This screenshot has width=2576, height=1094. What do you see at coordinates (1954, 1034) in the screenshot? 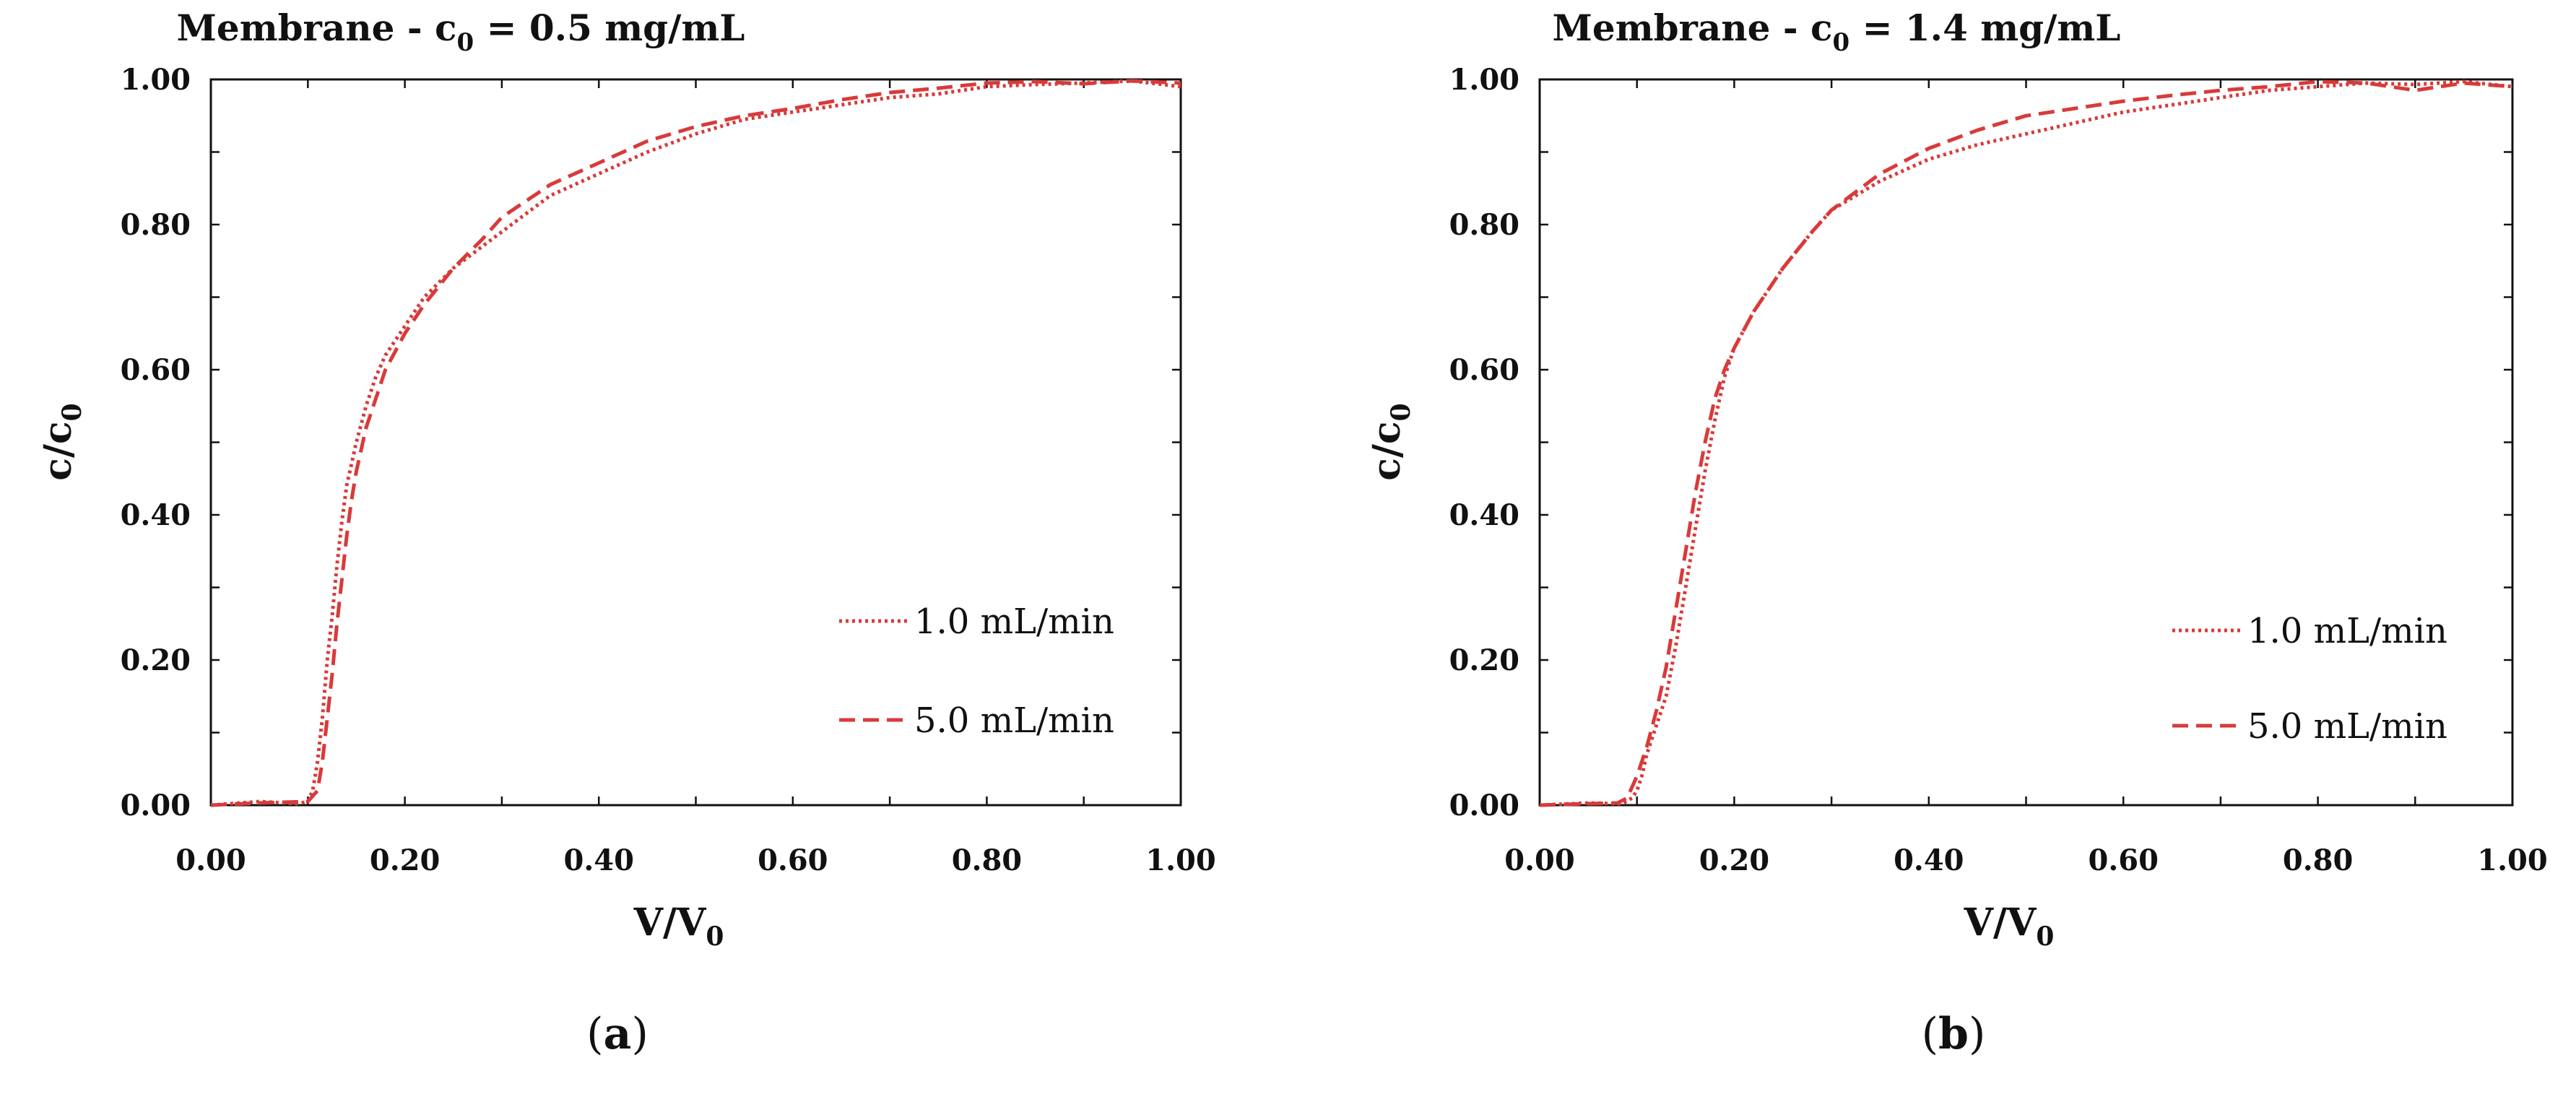
I see `chart-b-panel-label: (b)` at bounding box center [1954, 1034].